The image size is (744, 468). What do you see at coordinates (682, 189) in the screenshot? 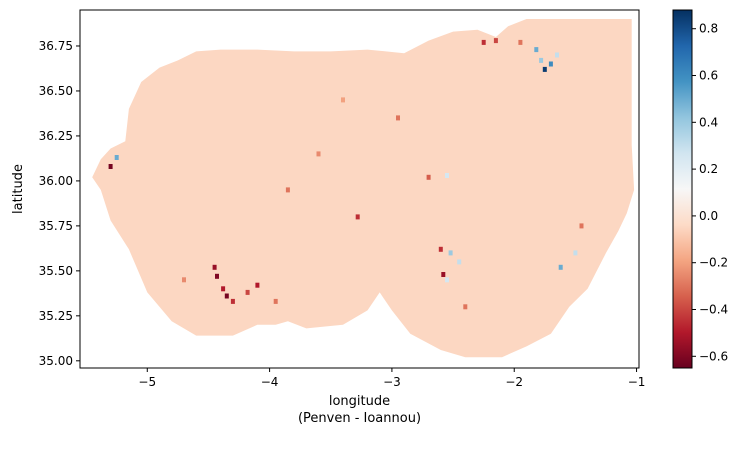
I see `colorbar-gradient` at bounding box center [682, 189].